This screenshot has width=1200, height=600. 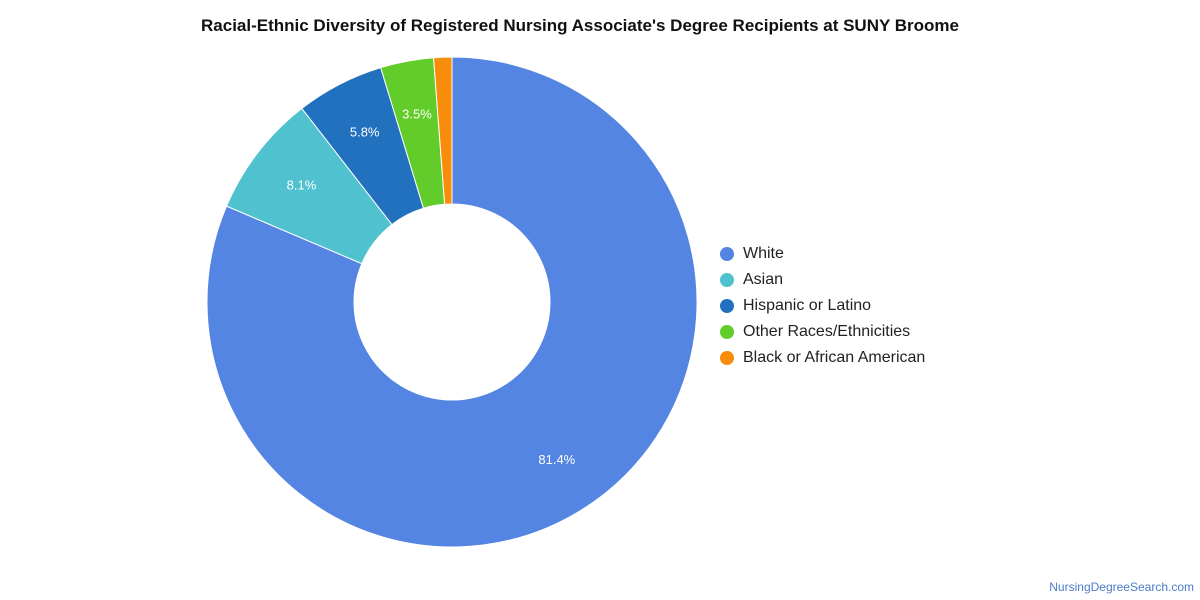 I want to click on slice-value-label: 8.1%, so click(x=302, y=184).